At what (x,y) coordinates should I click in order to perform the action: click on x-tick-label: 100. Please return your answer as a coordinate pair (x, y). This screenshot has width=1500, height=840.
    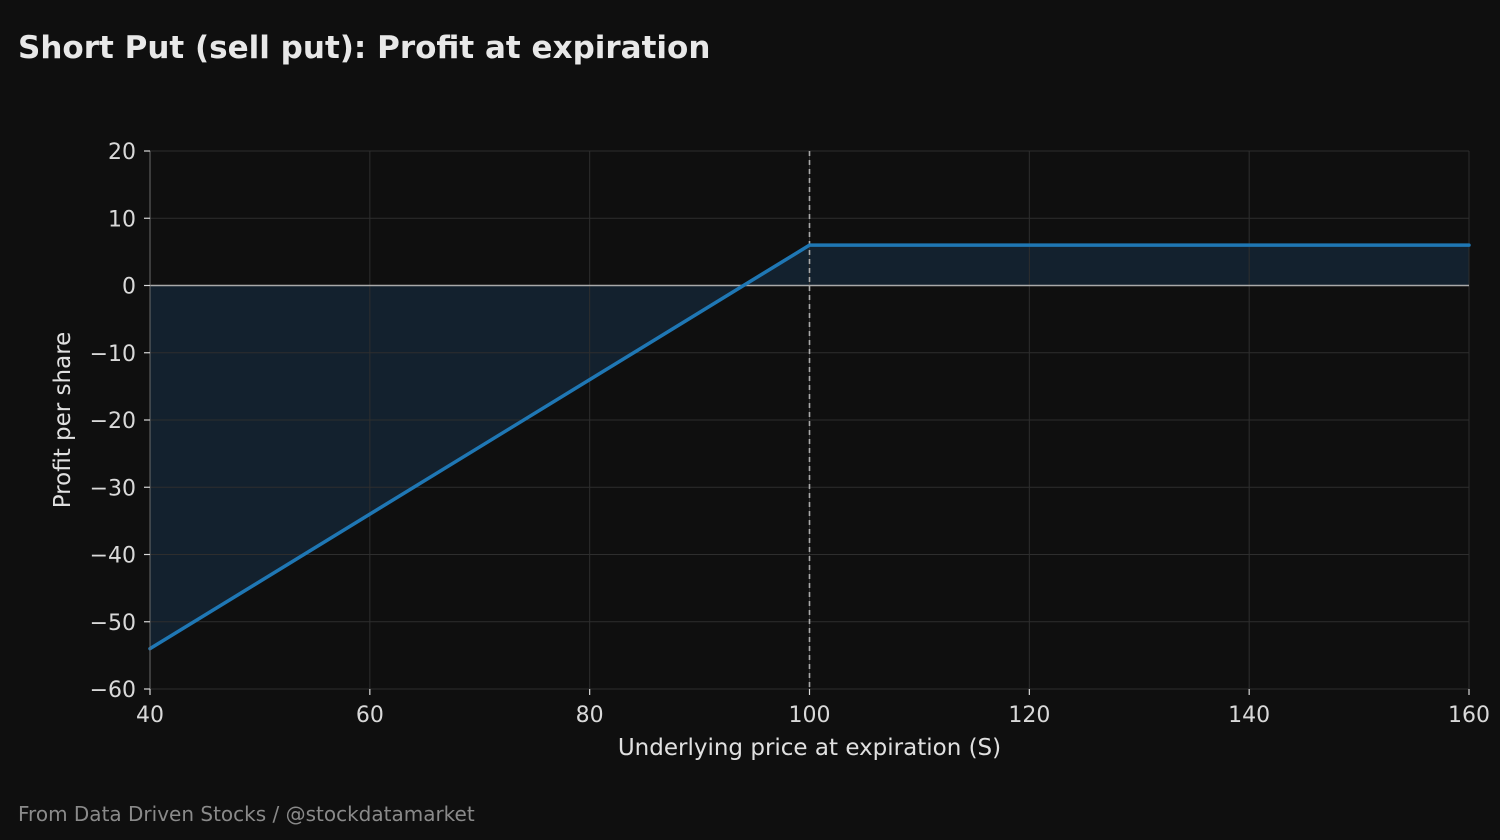
    Looking at the image, I should click on (810, 715).